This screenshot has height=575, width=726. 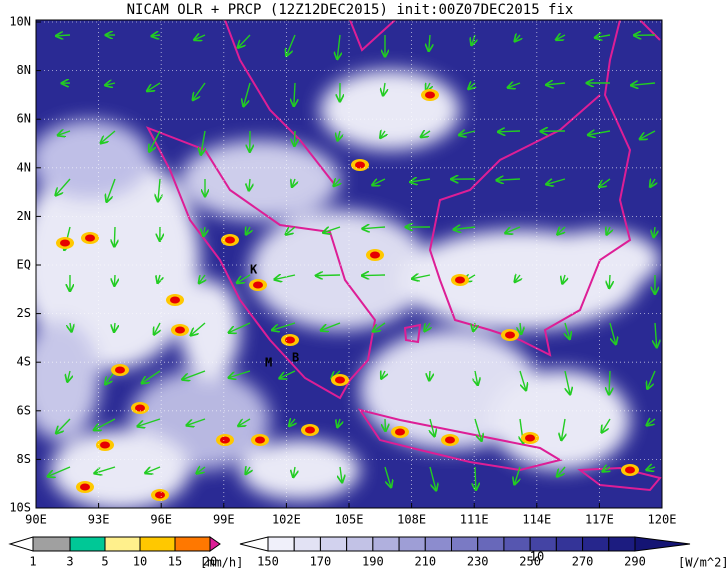 What do you see at coordinates (268, 562) in the screenshot?
I see `colorbar-label: 150` at bounding box center [268, 562].